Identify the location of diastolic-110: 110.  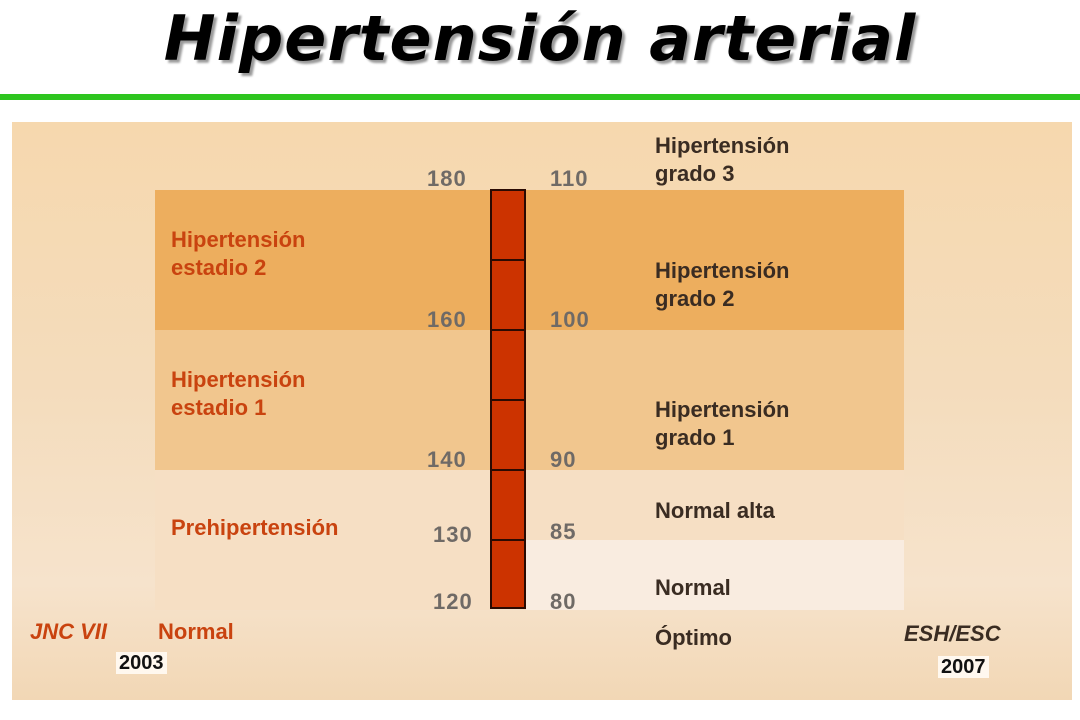
(569, 178).